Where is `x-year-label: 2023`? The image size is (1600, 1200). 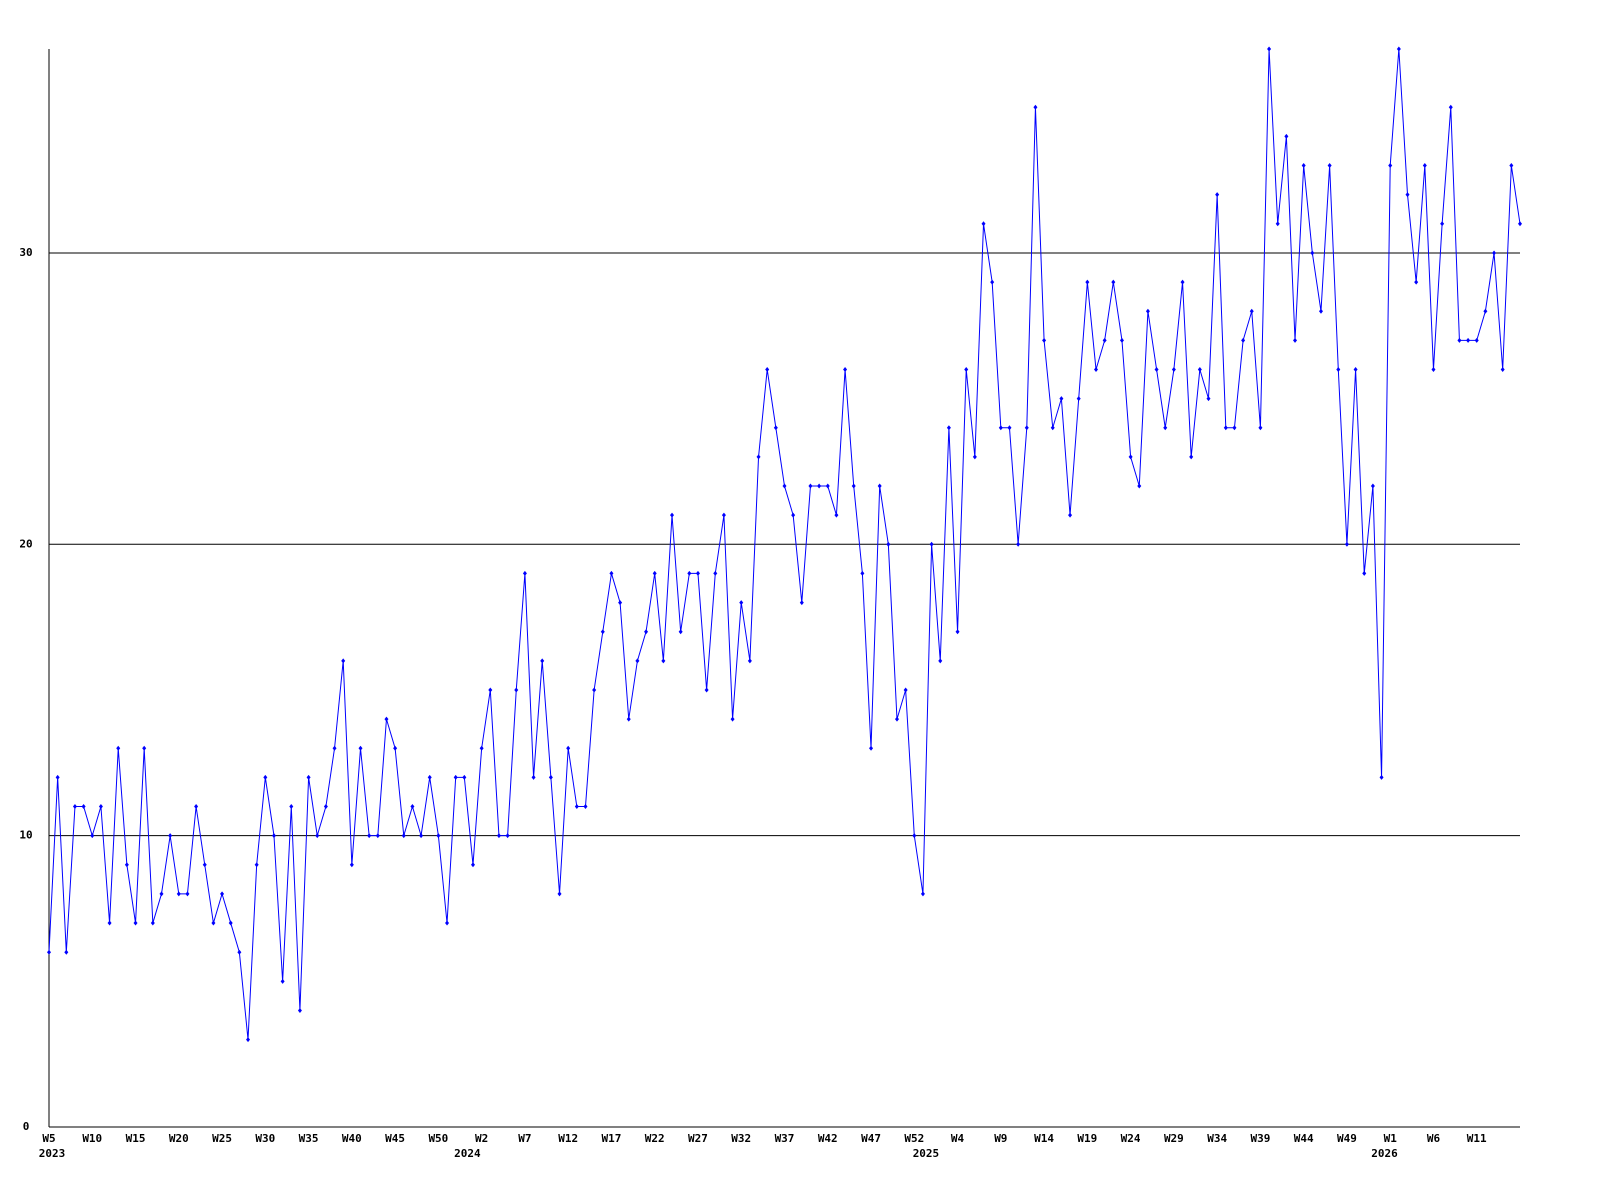 x-year-label: 2023 is located at coordinates (52, 1153).